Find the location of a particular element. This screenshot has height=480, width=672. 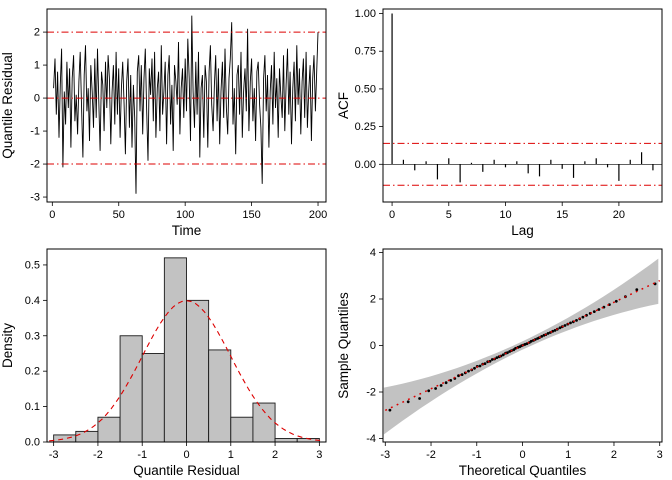

y-tick-label: -3 is located at coordinates (35, 198).